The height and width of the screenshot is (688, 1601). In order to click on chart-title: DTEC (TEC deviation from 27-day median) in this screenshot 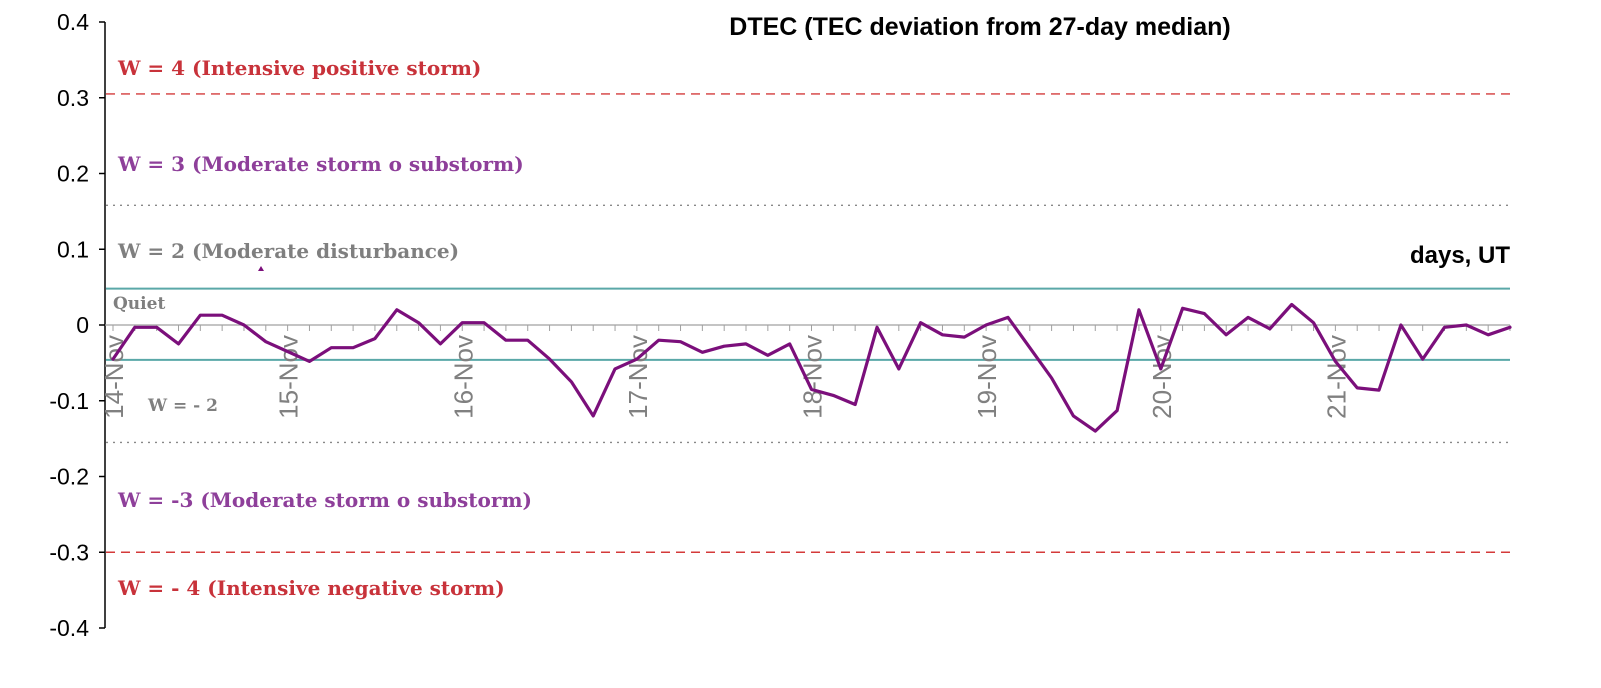, I will do `click(979, 27)`.